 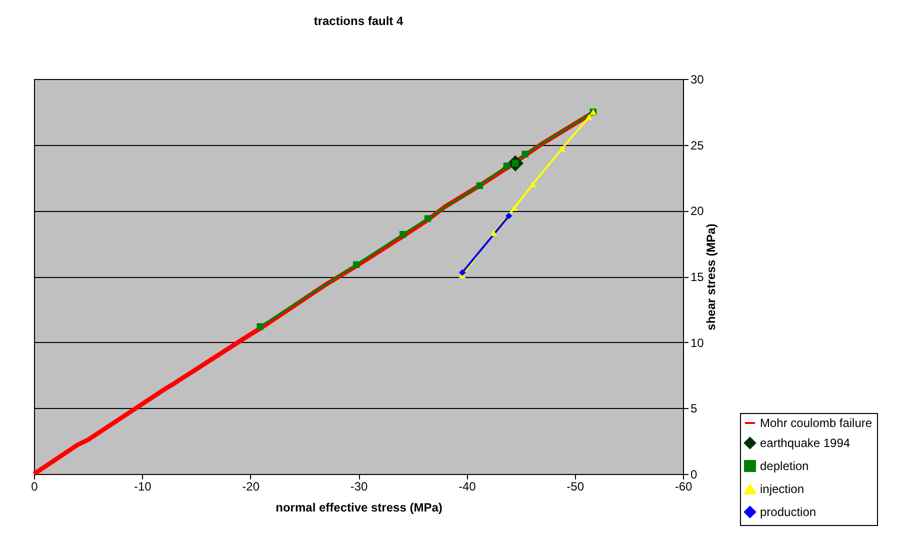 What do you see at coordinates (359, 21) in the screenshot?
I see `chart-title: tractions fault 4` at bounding box center [359, 21].